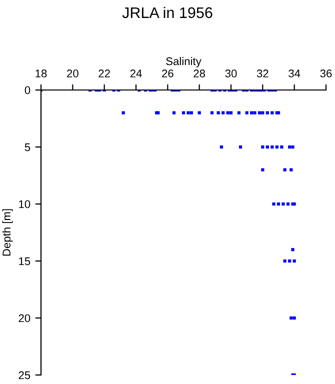 The width and height of the screenshot is (335, 384). I want to click on y-tick-label: 25, so click(24, 375).